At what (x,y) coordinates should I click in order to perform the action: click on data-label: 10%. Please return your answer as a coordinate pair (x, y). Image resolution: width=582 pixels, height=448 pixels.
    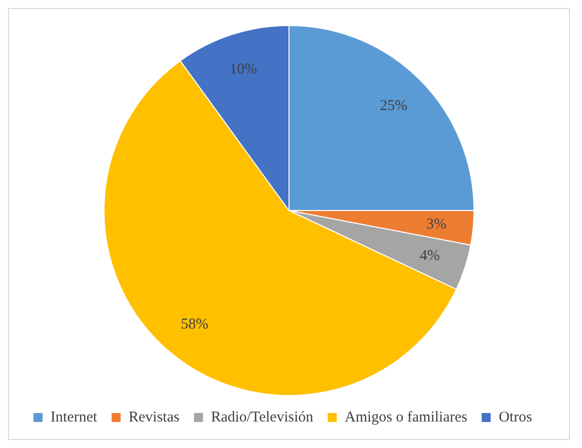
    Looking at the image, I should click on (244, 70).